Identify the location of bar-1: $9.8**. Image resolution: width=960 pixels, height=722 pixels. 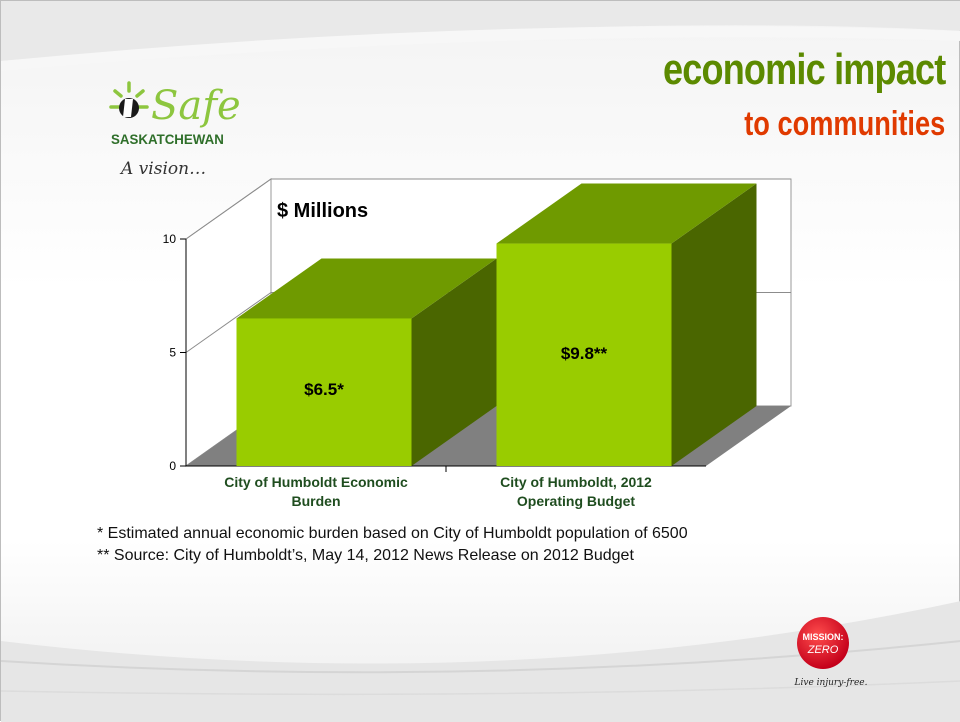
(626, 325).